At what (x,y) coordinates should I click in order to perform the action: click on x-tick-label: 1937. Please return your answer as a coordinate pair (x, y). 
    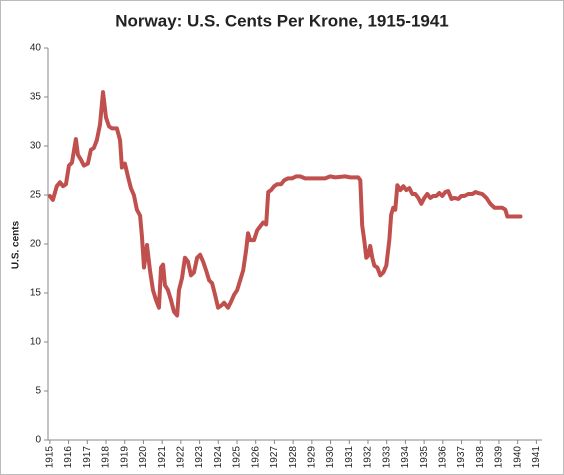
    Looking at the image, I should click on (461, 457).